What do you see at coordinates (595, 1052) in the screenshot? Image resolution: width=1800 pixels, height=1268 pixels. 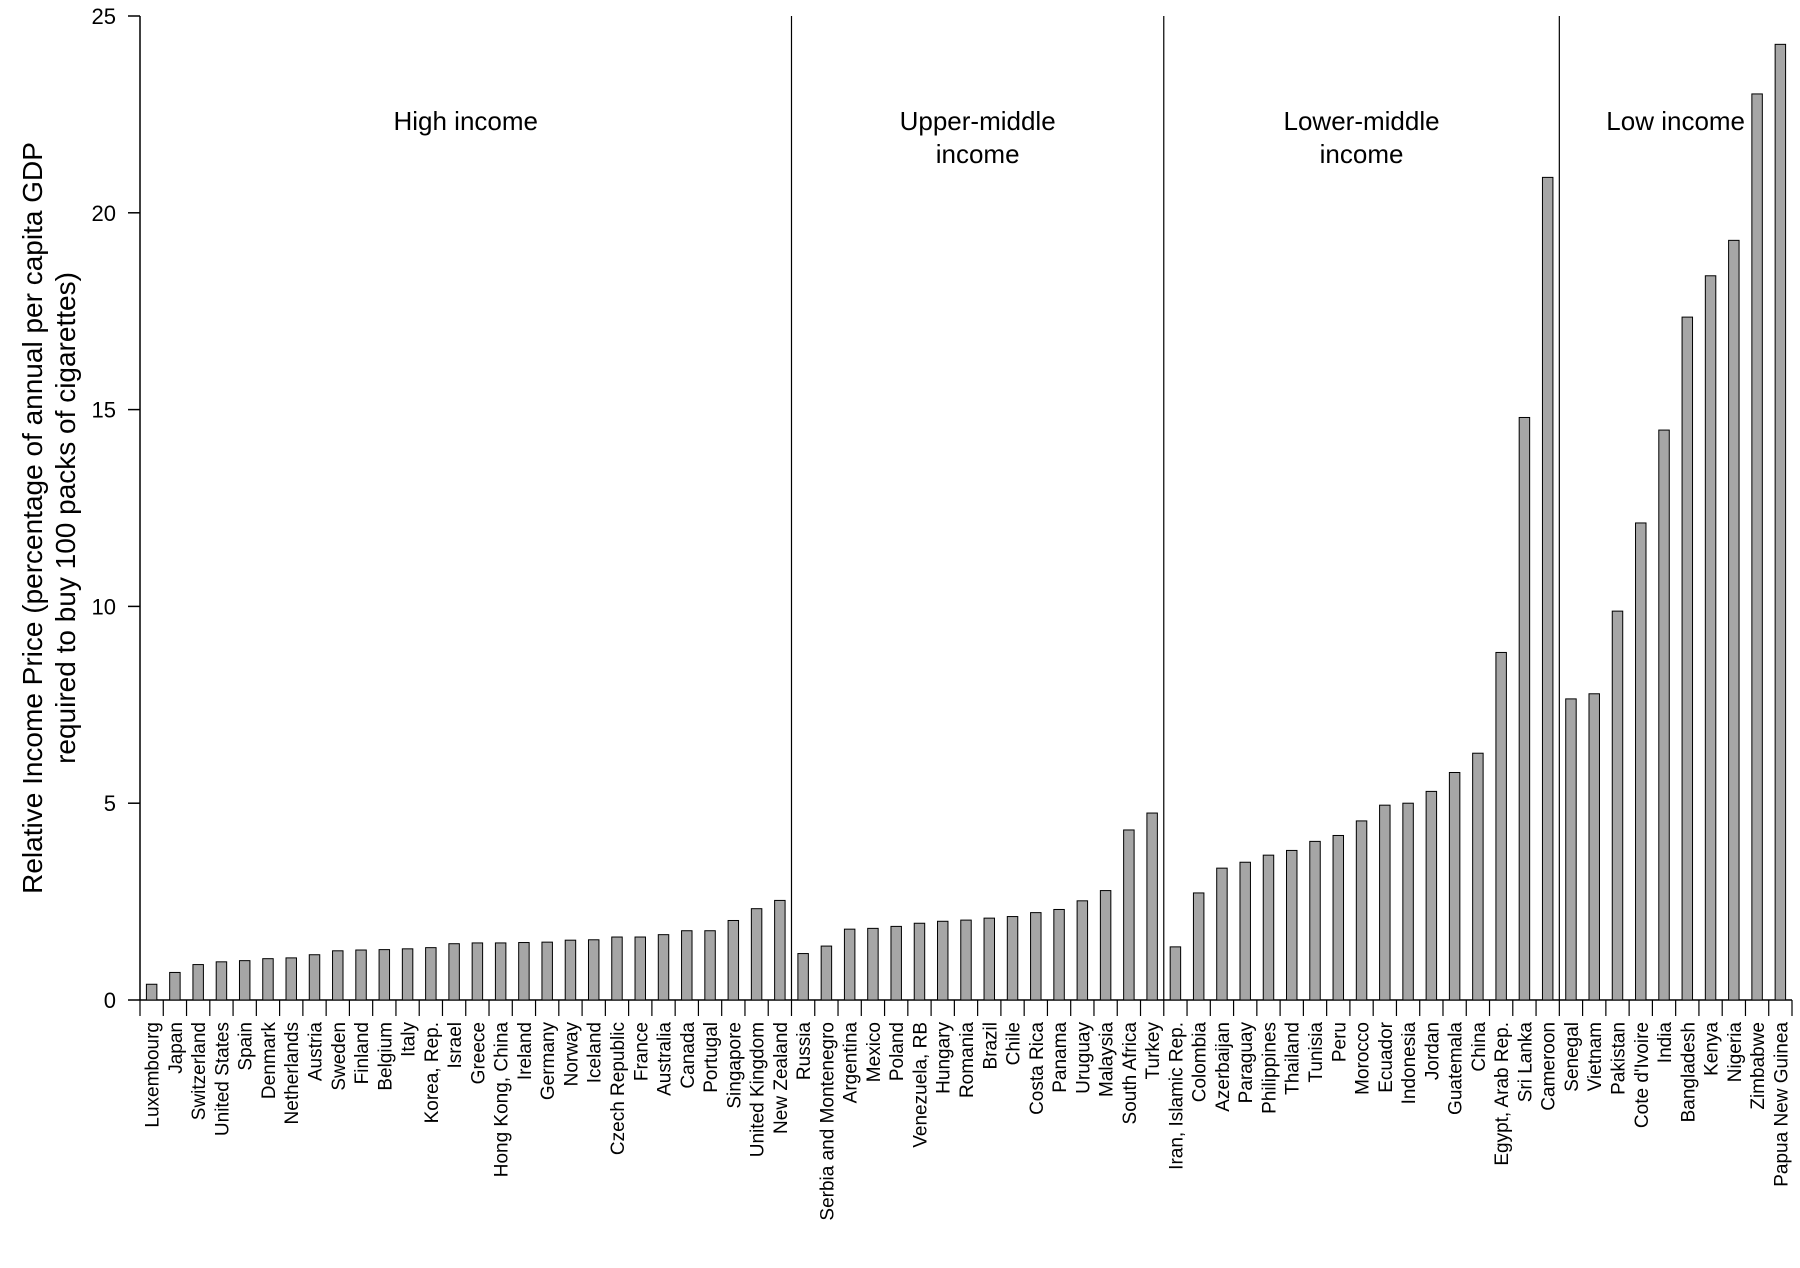 I see `category-label: Iceland` at bounding box center [595, 1052].